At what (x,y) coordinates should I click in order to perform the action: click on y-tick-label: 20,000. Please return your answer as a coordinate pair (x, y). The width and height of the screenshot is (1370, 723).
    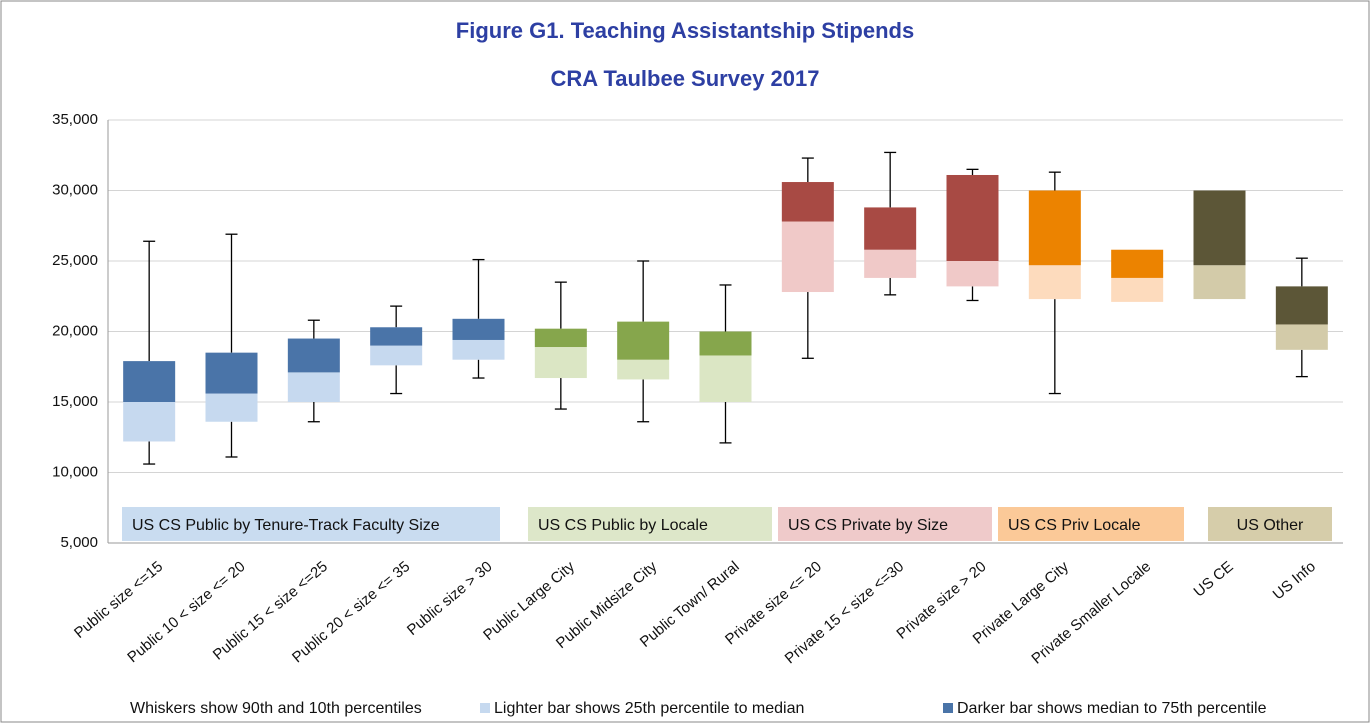
    Looking at the image, I should click on (75, 330).